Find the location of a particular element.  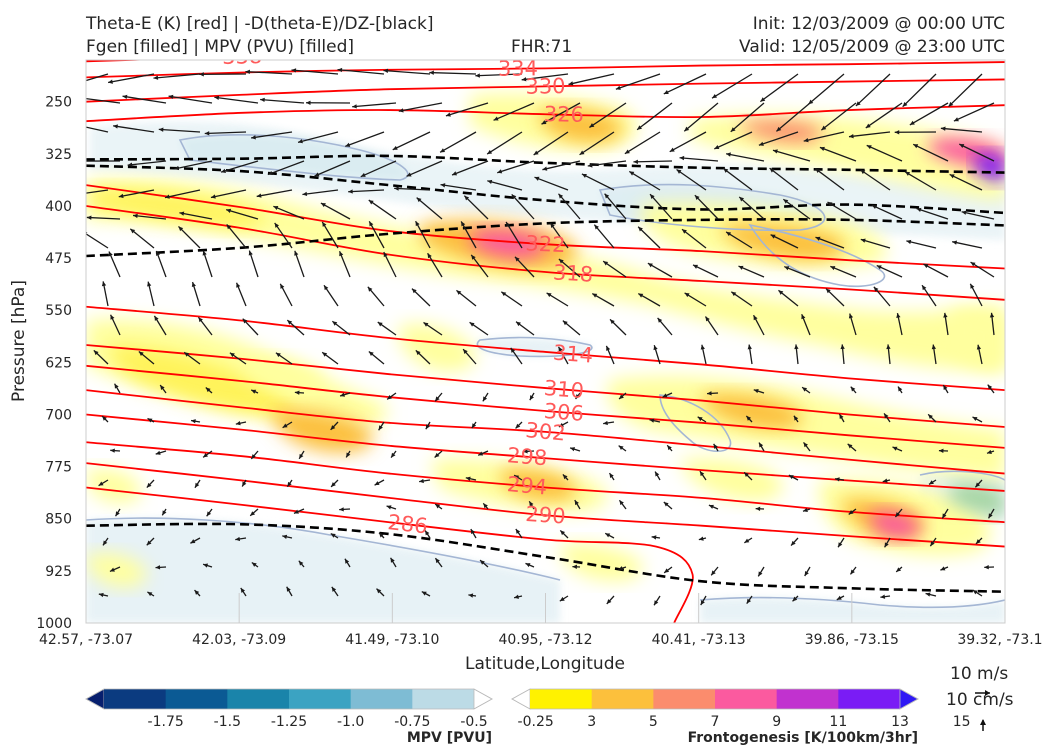

colorbar-extend-low is located at coordinates (95, 699).